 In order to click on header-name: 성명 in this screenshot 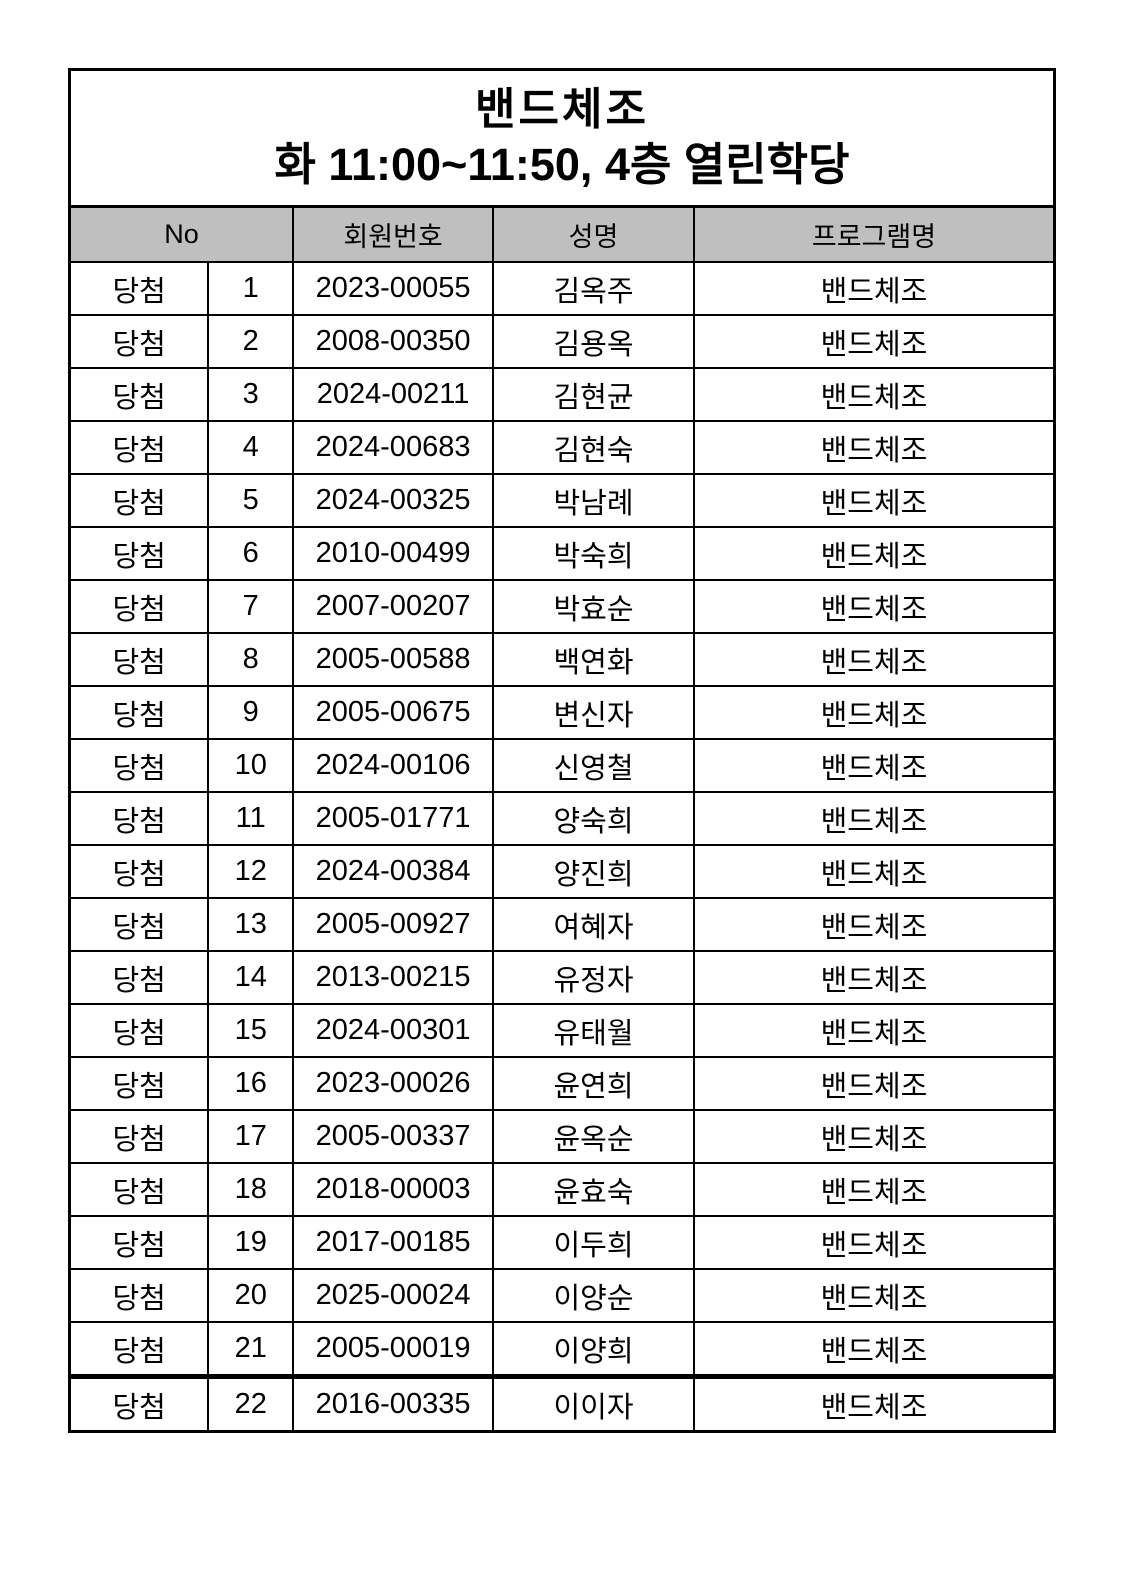, I will do `click(593, 234)`.